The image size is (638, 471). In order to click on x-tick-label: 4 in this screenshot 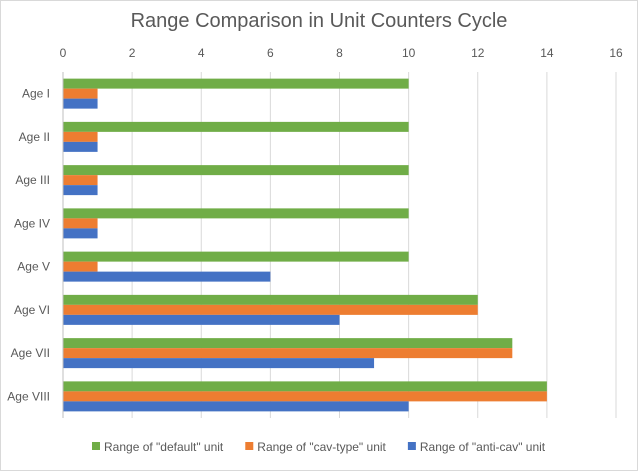, I will do `click(201, 53)`.